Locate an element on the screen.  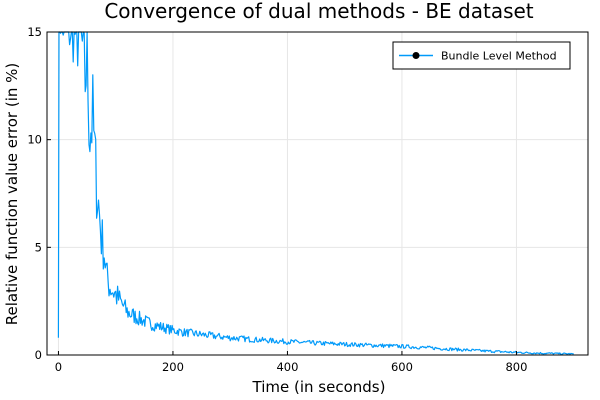
legend: Bundle Level Method is located at coordinates (481, 55).